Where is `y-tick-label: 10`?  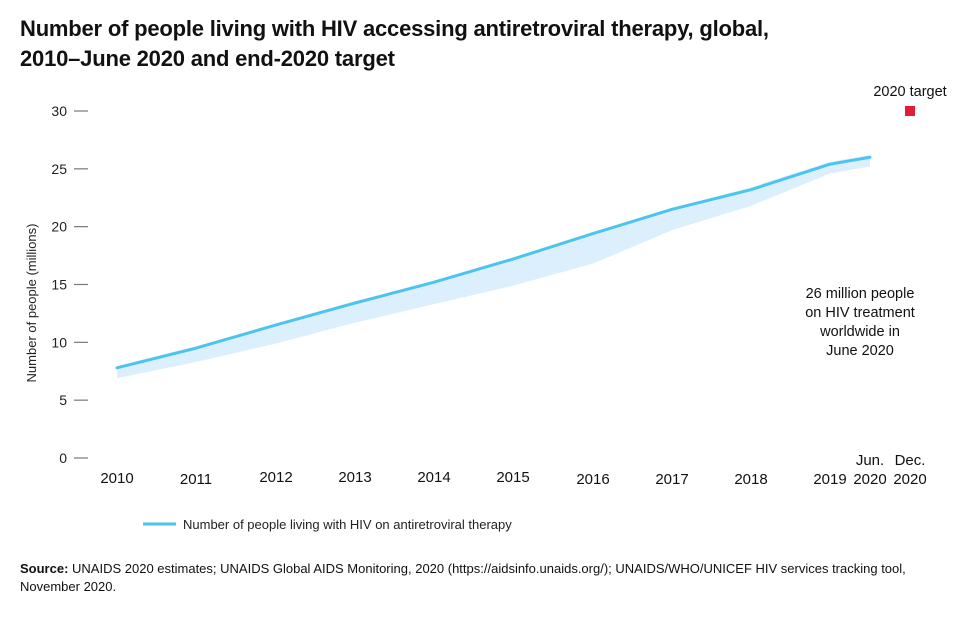
y-tick-label: 10 is located at coordinates (59, 342).